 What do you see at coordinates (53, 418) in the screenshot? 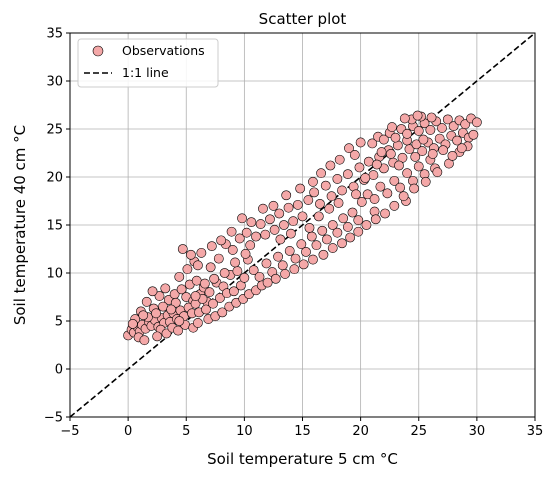
I see `y-tick-label: −5` at bounding box center [53, 418].